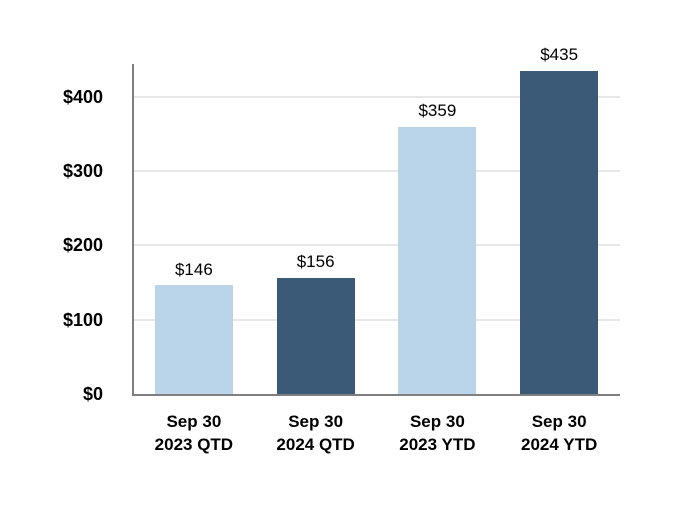  Describe the element at coordinates (133, 230) in the screenshot. I see `y-axis-line` at that location.